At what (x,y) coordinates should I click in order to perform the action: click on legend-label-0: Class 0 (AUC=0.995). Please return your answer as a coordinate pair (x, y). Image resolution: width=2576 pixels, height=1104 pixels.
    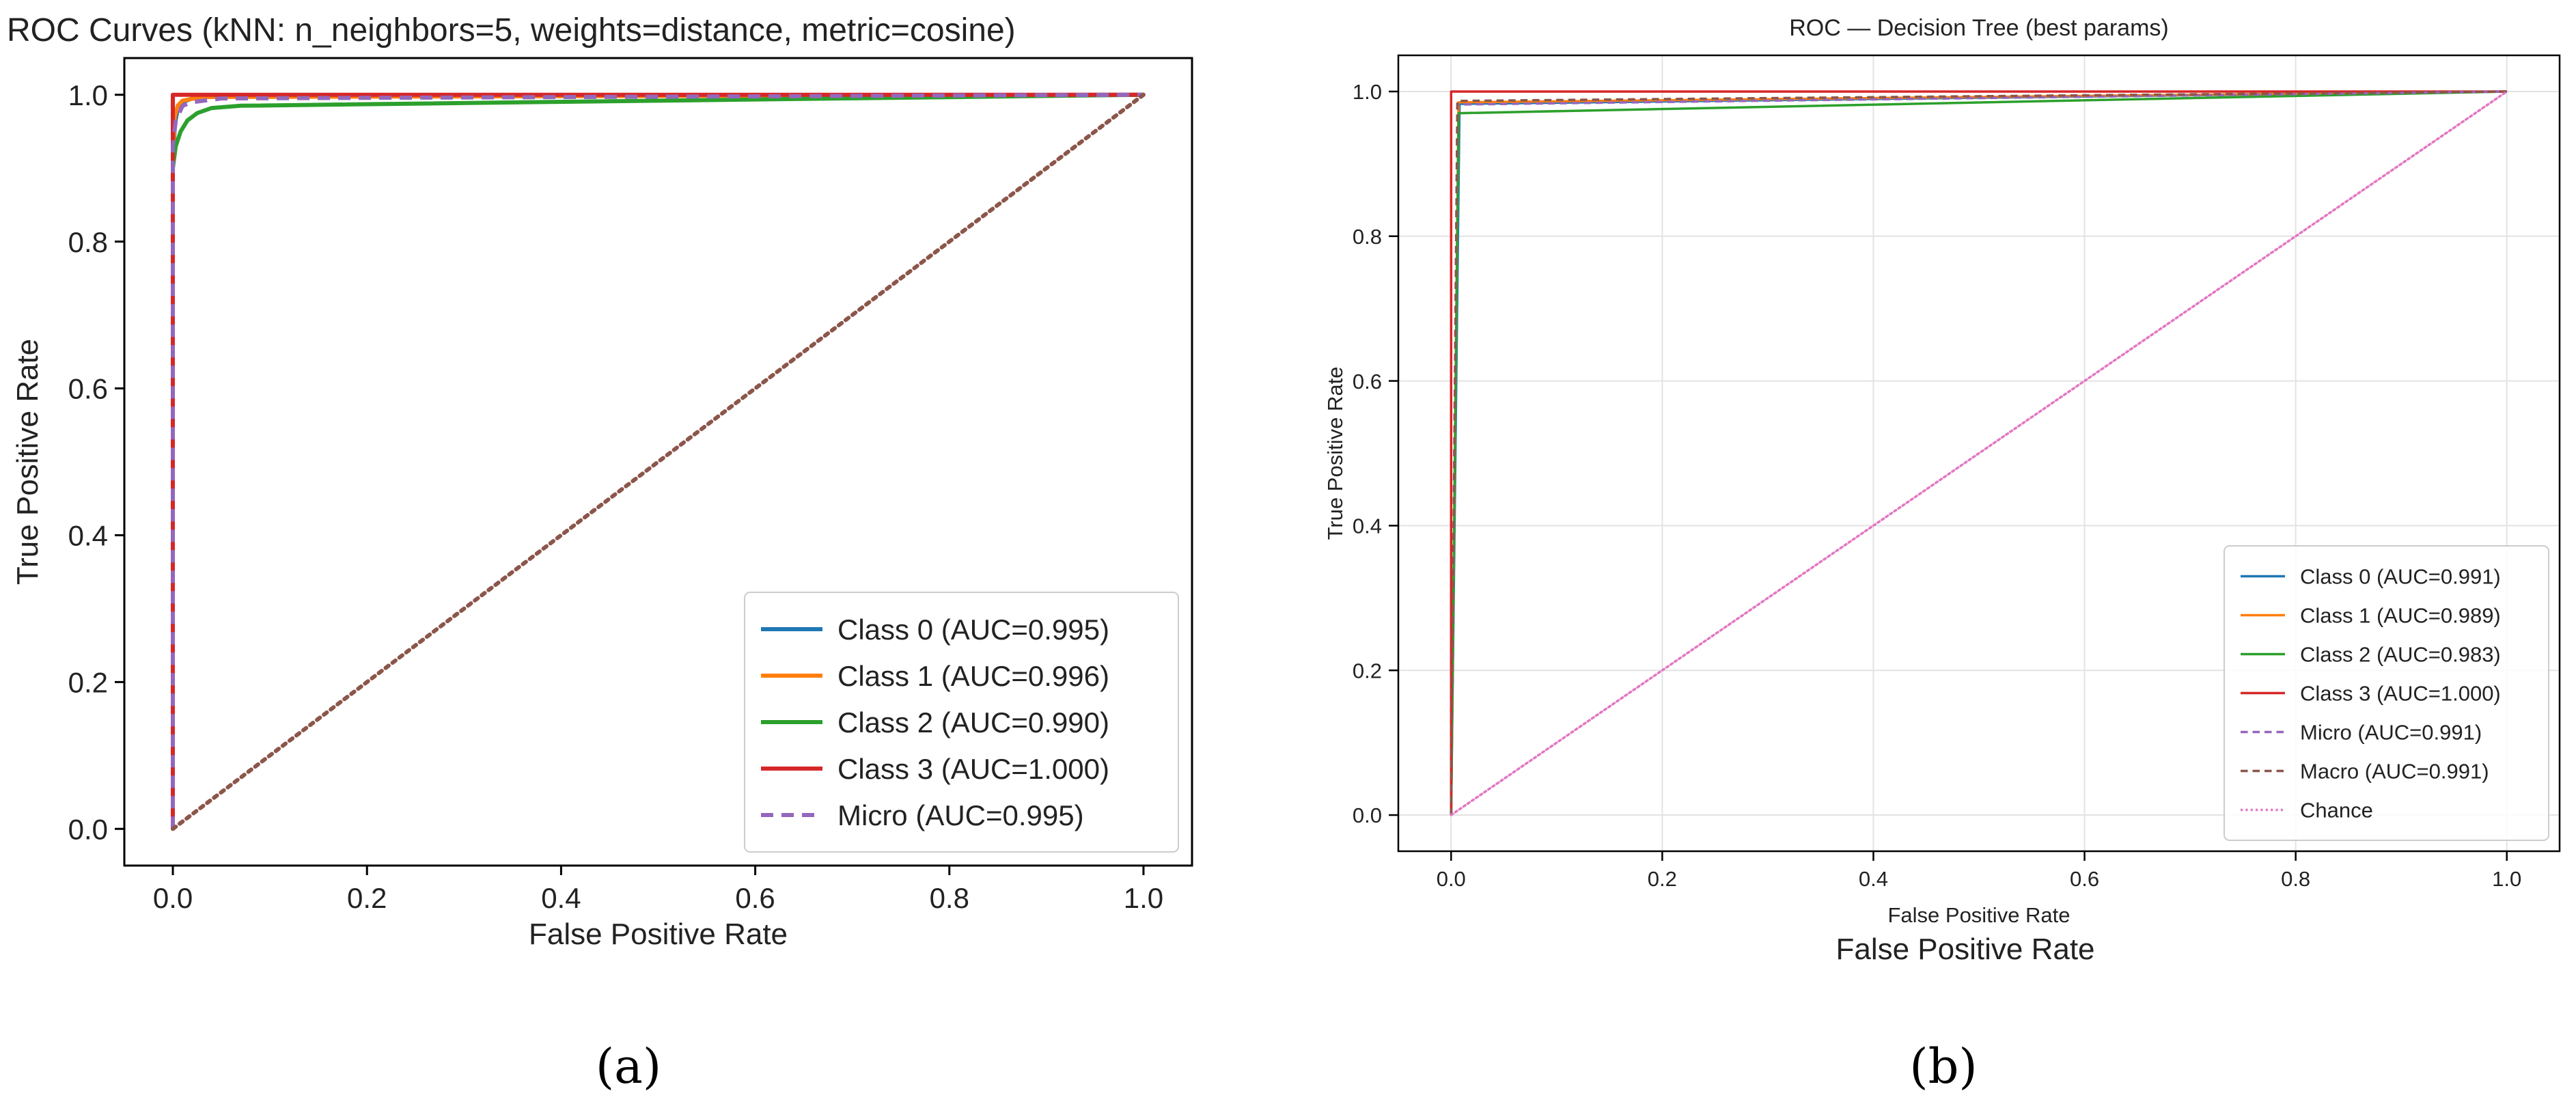
    Looking at the image, I should click on (973, 629).